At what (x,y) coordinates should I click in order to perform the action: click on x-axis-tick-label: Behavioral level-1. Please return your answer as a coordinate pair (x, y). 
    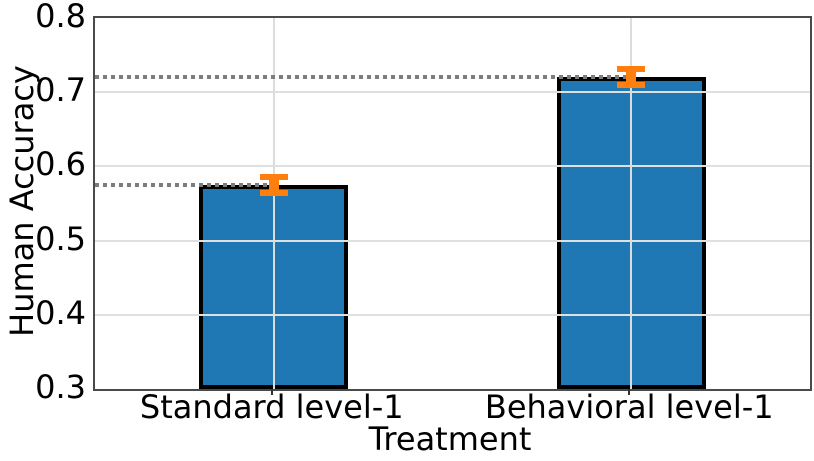
    Looking at the image, I should click on (629, 407).